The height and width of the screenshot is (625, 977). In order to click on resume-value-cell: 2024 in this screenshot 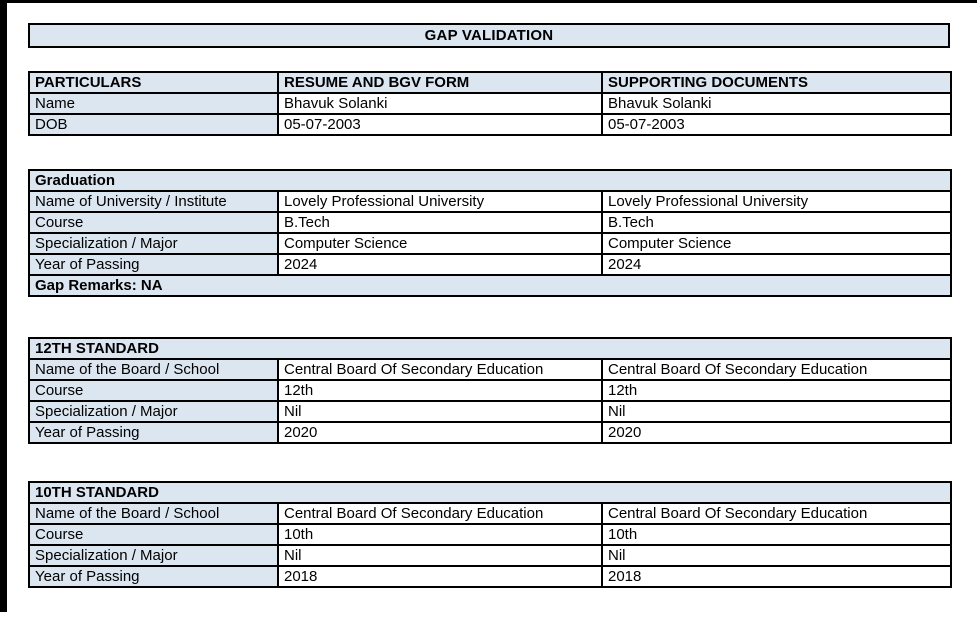, I will do `click(440, 264)`.